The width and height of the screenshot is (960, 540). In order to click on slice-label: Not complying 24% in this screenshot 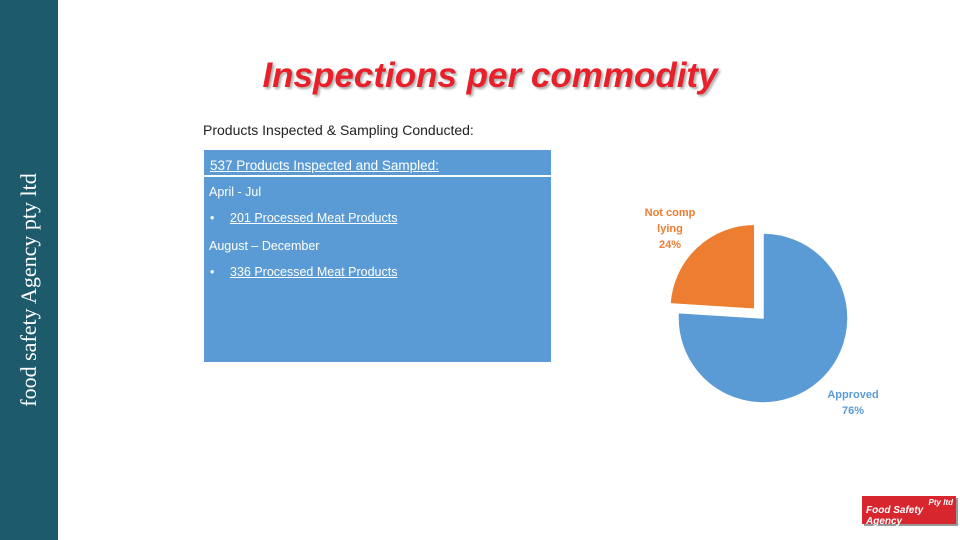, I will do `click(670, 229)`.